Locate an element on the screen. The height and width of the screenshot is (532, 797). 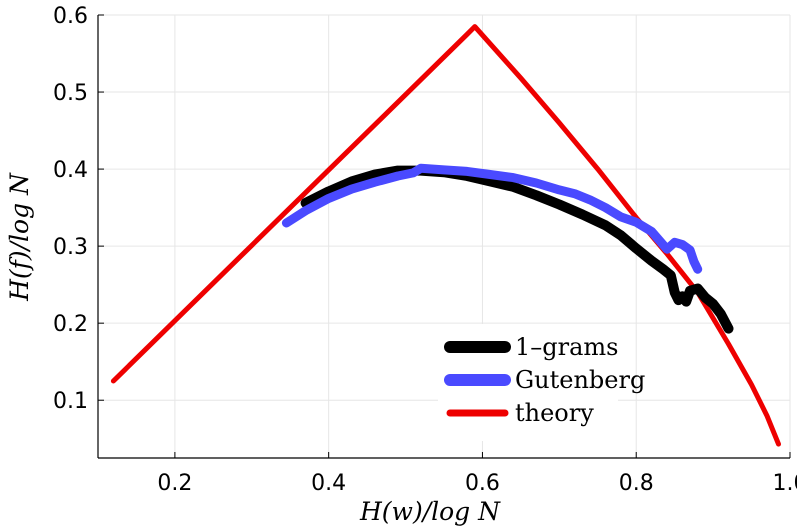
x-axis-label: H(w)/log N is located at coordinates (430, 511).